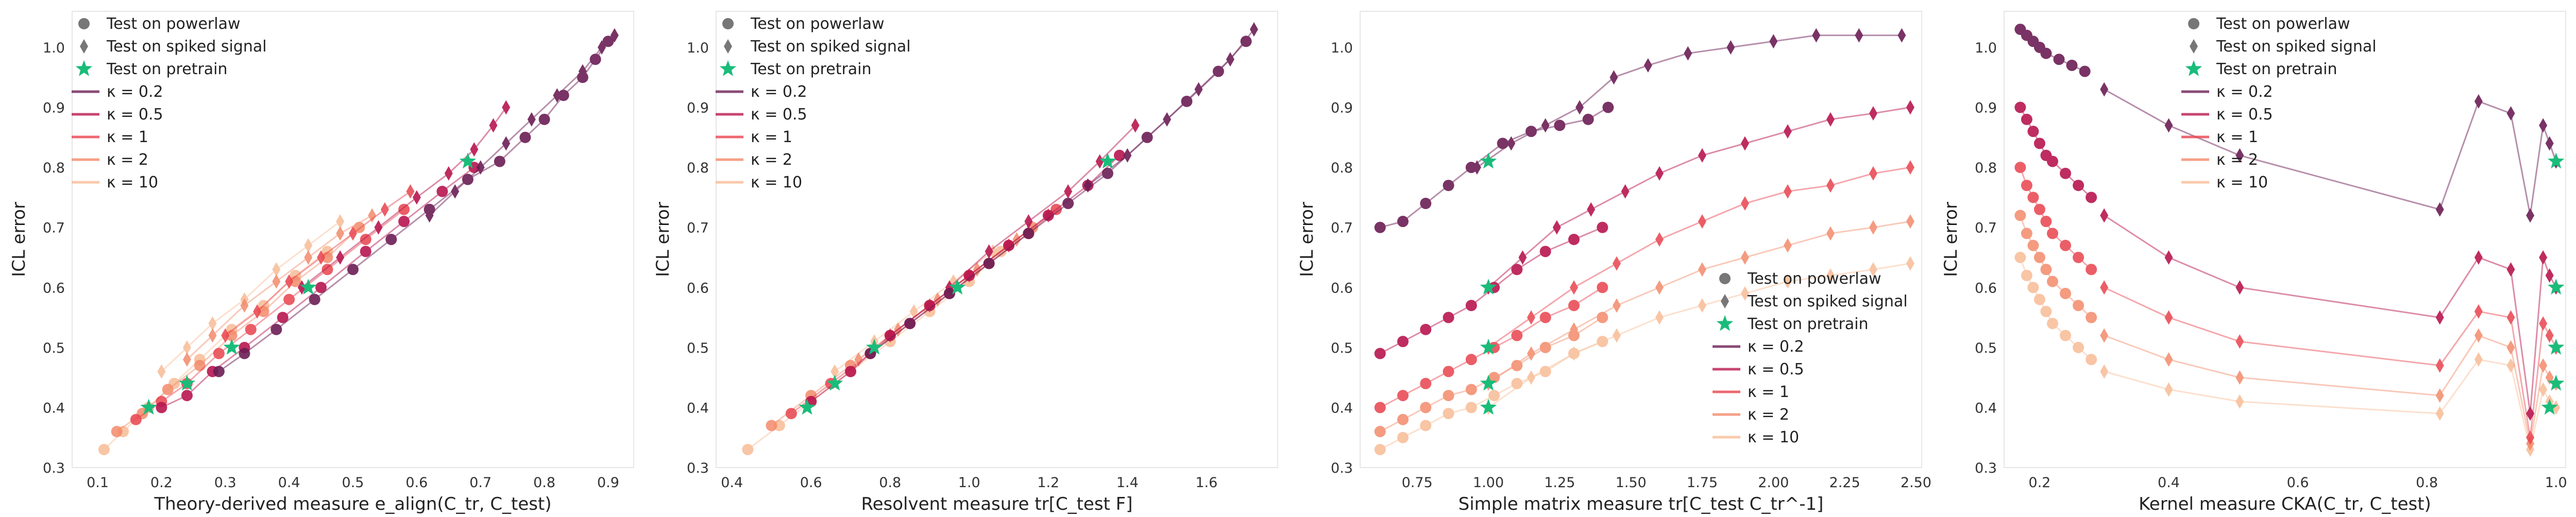 The width and height of the screenshot is (2576, 517). What do you see at coordinates (698, 348) in the screenshot?
I see `y-tick-label: 0.5` at bounding box center [698, 348].